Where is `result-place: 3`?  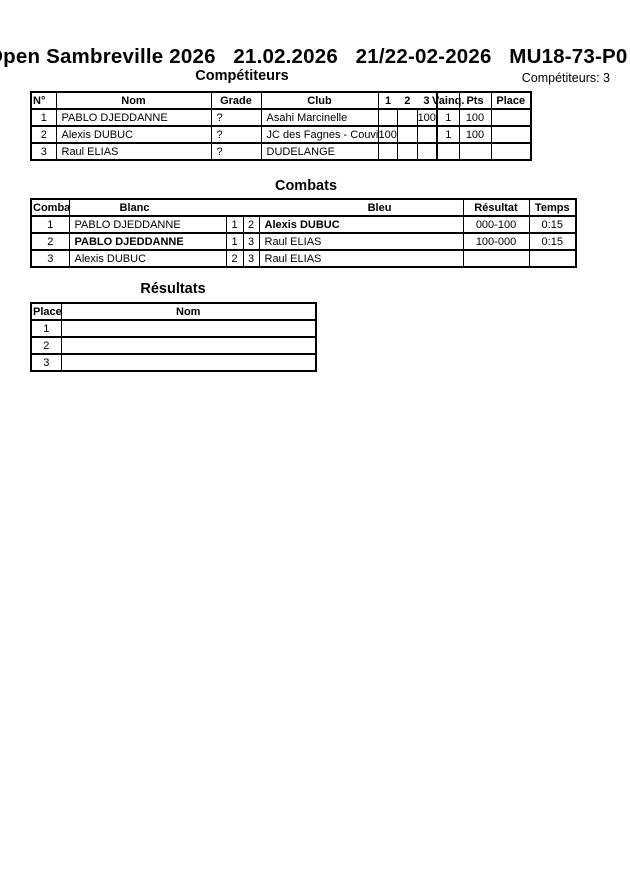 result-place: 3 is located at coordinates (46, 362).